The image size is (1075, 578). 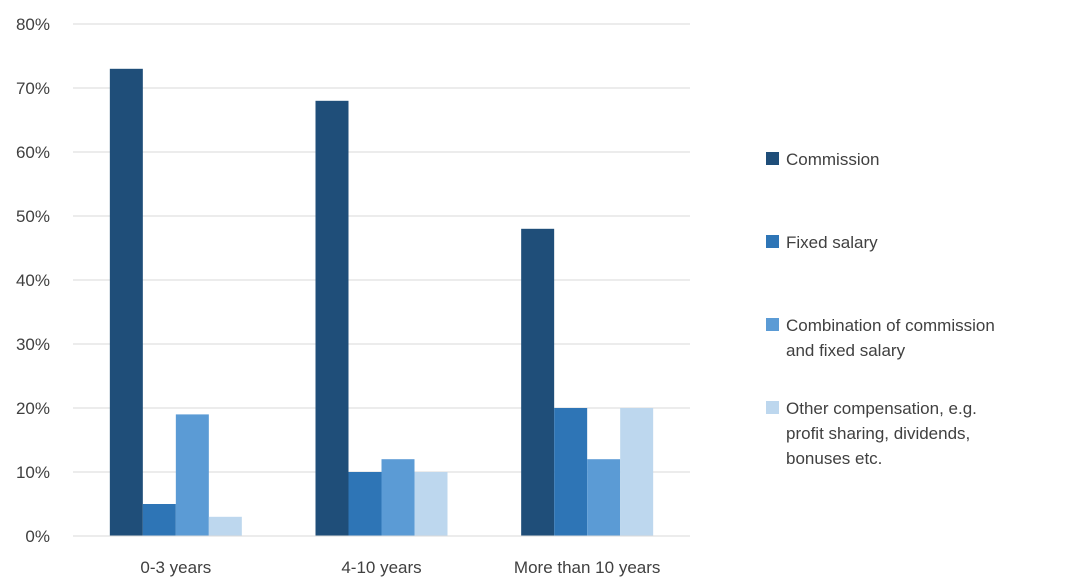 What do you see at coordinates (878, 433) in the screenshot?
I see `legend-label: profit sharing, dividends,` at bounding box center [878, 433].